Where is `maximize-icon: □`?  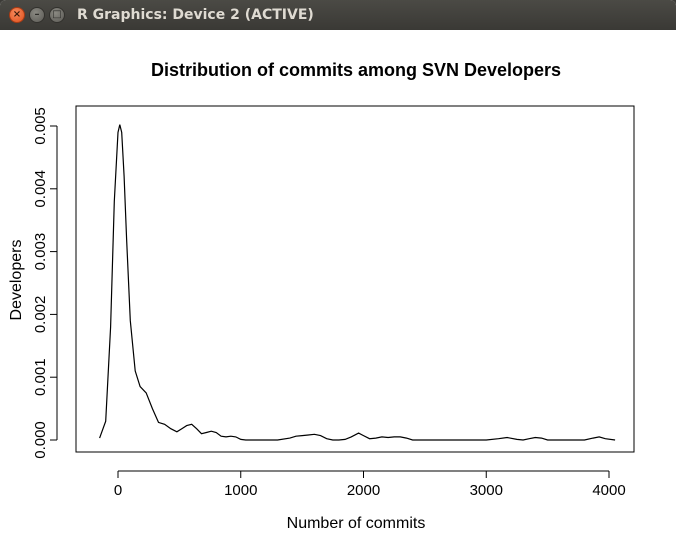
maximize-icon: □ is located at coordinates (57, 14).